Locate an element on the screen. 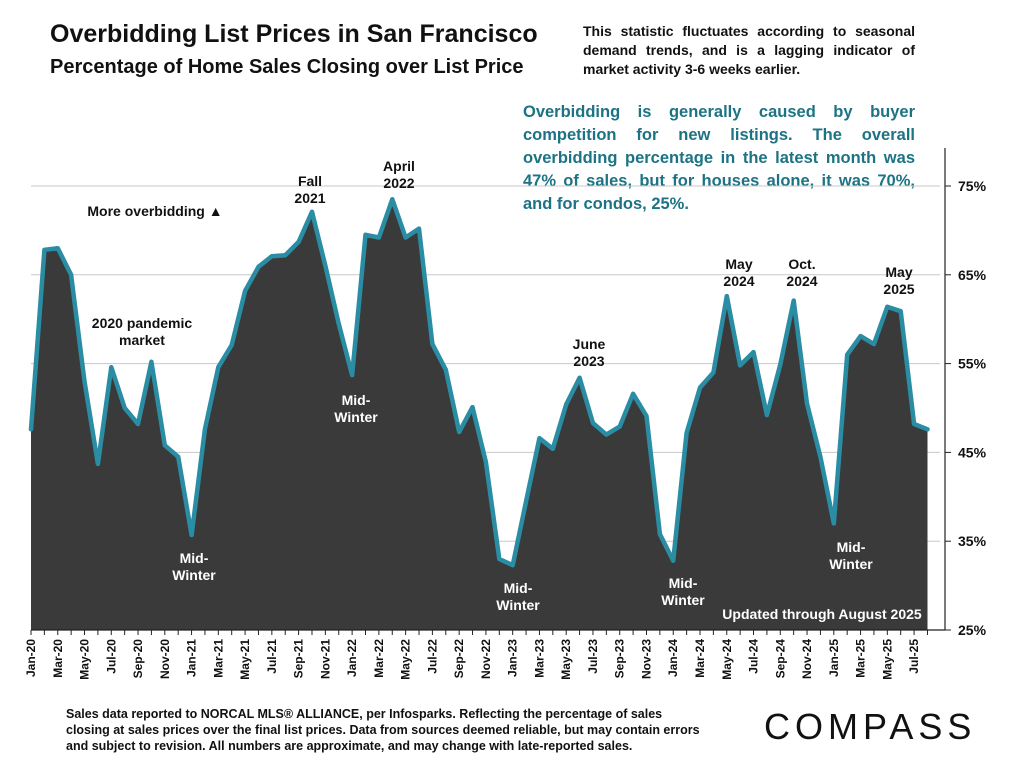 The height and width of the screenshot is (768, 1024). x-tick-label: May-25 is located at coordinates (887, 659).